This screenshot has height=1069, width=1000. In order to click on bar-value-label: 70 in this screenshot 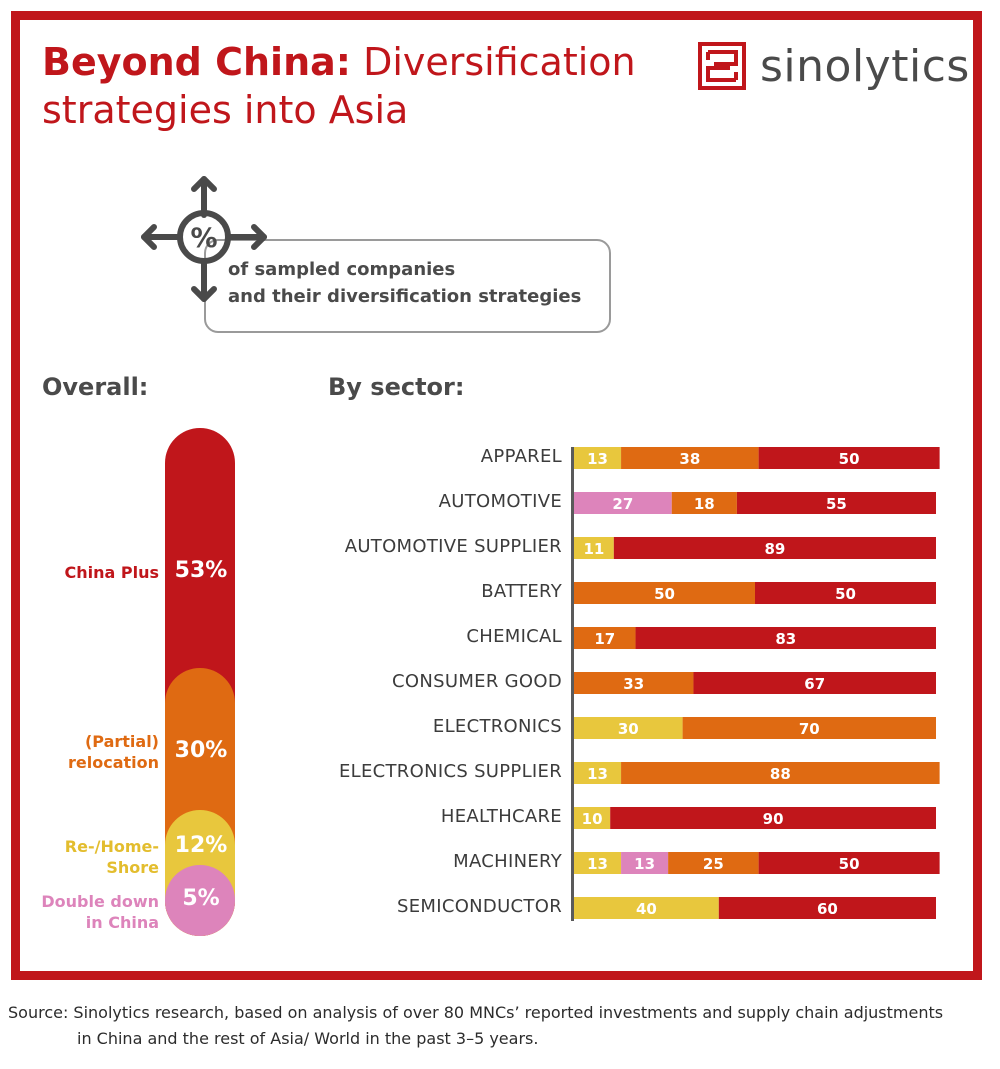, I will do `click(809, 729)`.